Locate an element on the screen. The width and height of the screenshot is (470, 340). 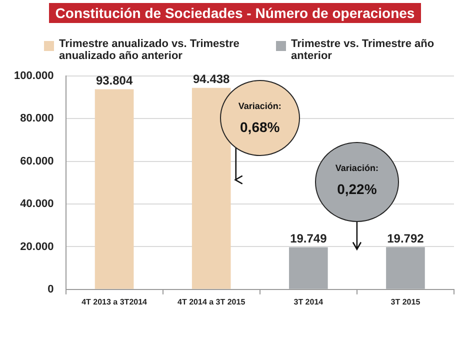
circle-callout: Variación: 0,22% is located at coordinates (356, 182).